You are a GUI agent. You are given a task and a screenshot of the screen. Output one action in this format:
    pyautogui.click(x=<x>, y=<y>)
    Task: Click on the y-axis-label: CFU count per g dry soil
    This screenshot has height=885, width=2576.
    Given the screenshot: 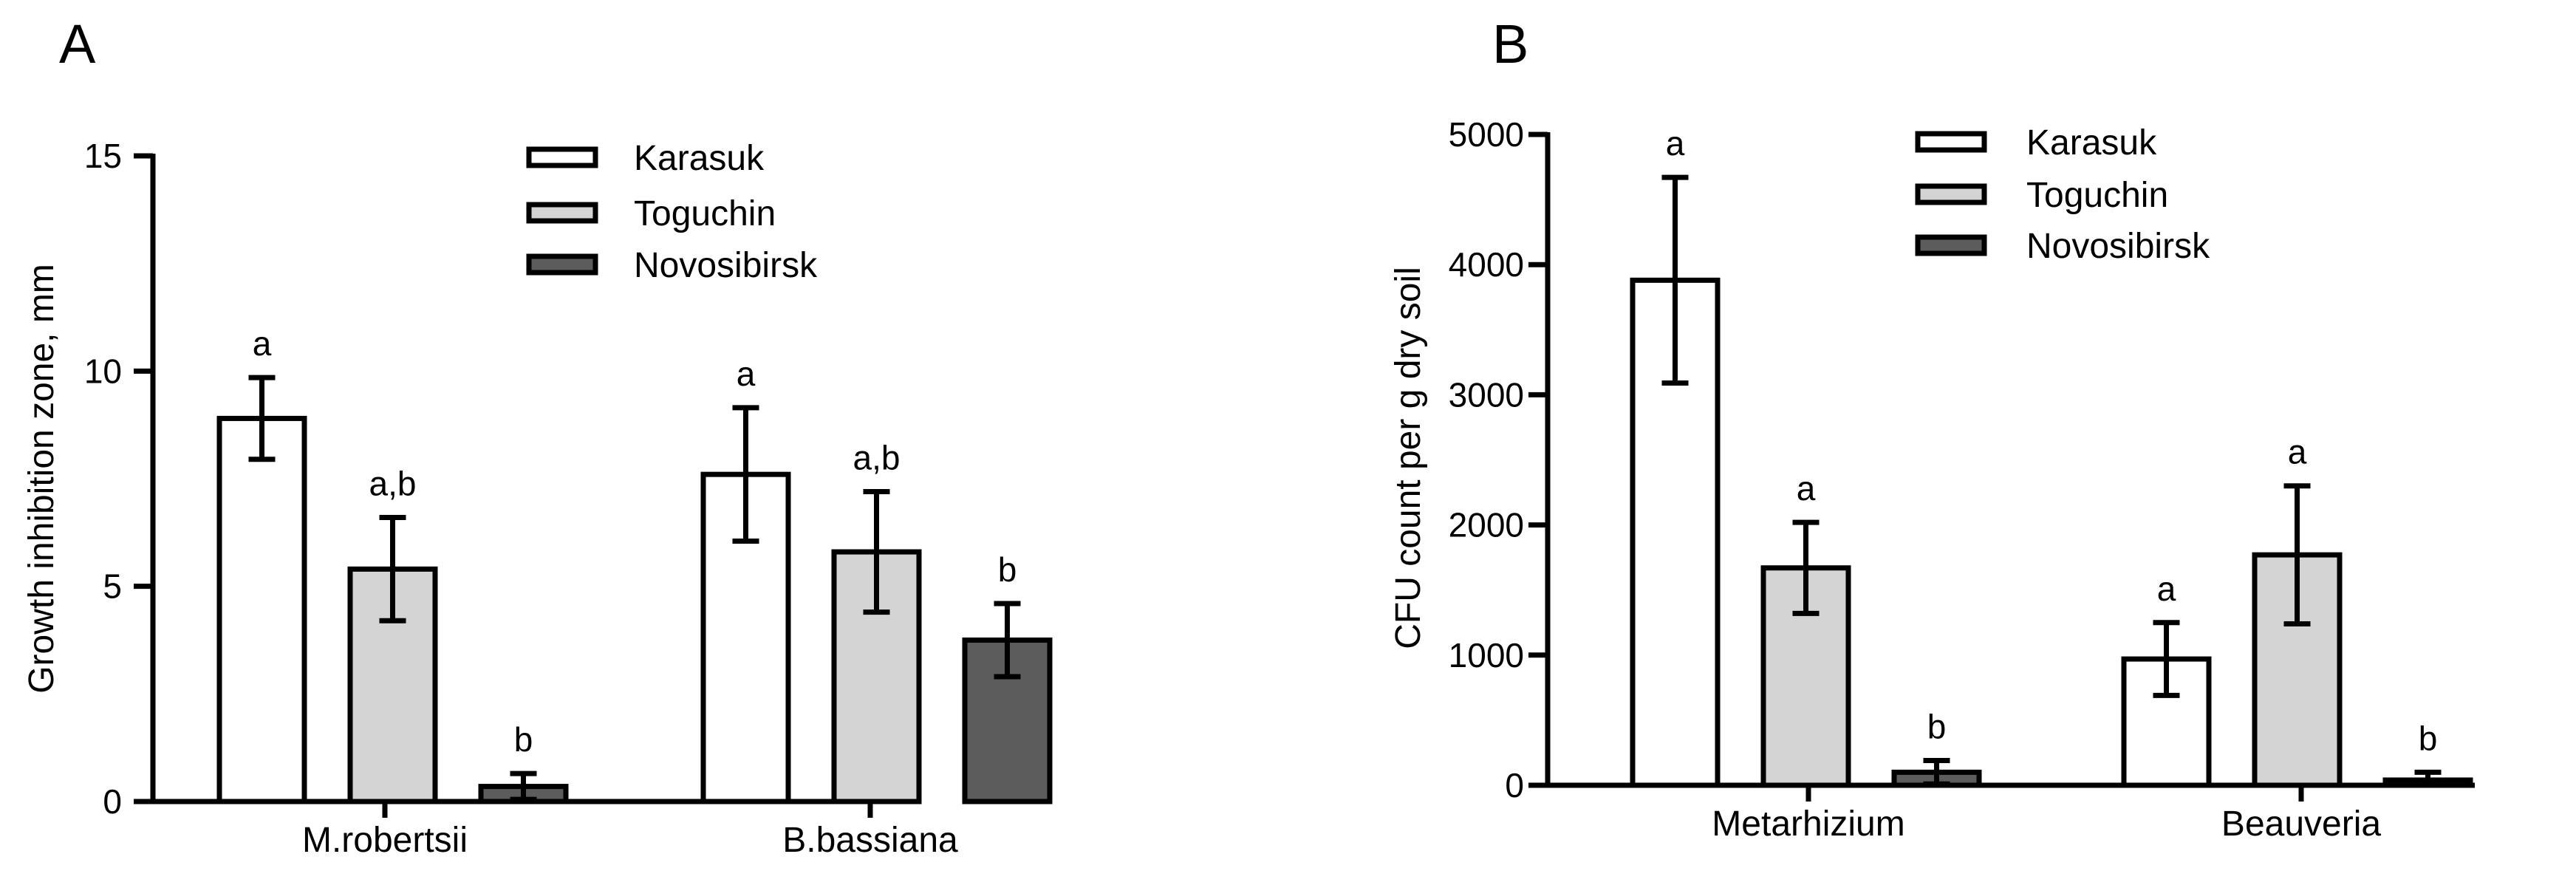 What is the action you would take?
    pyautogui.click(x=1408, y=458)
    